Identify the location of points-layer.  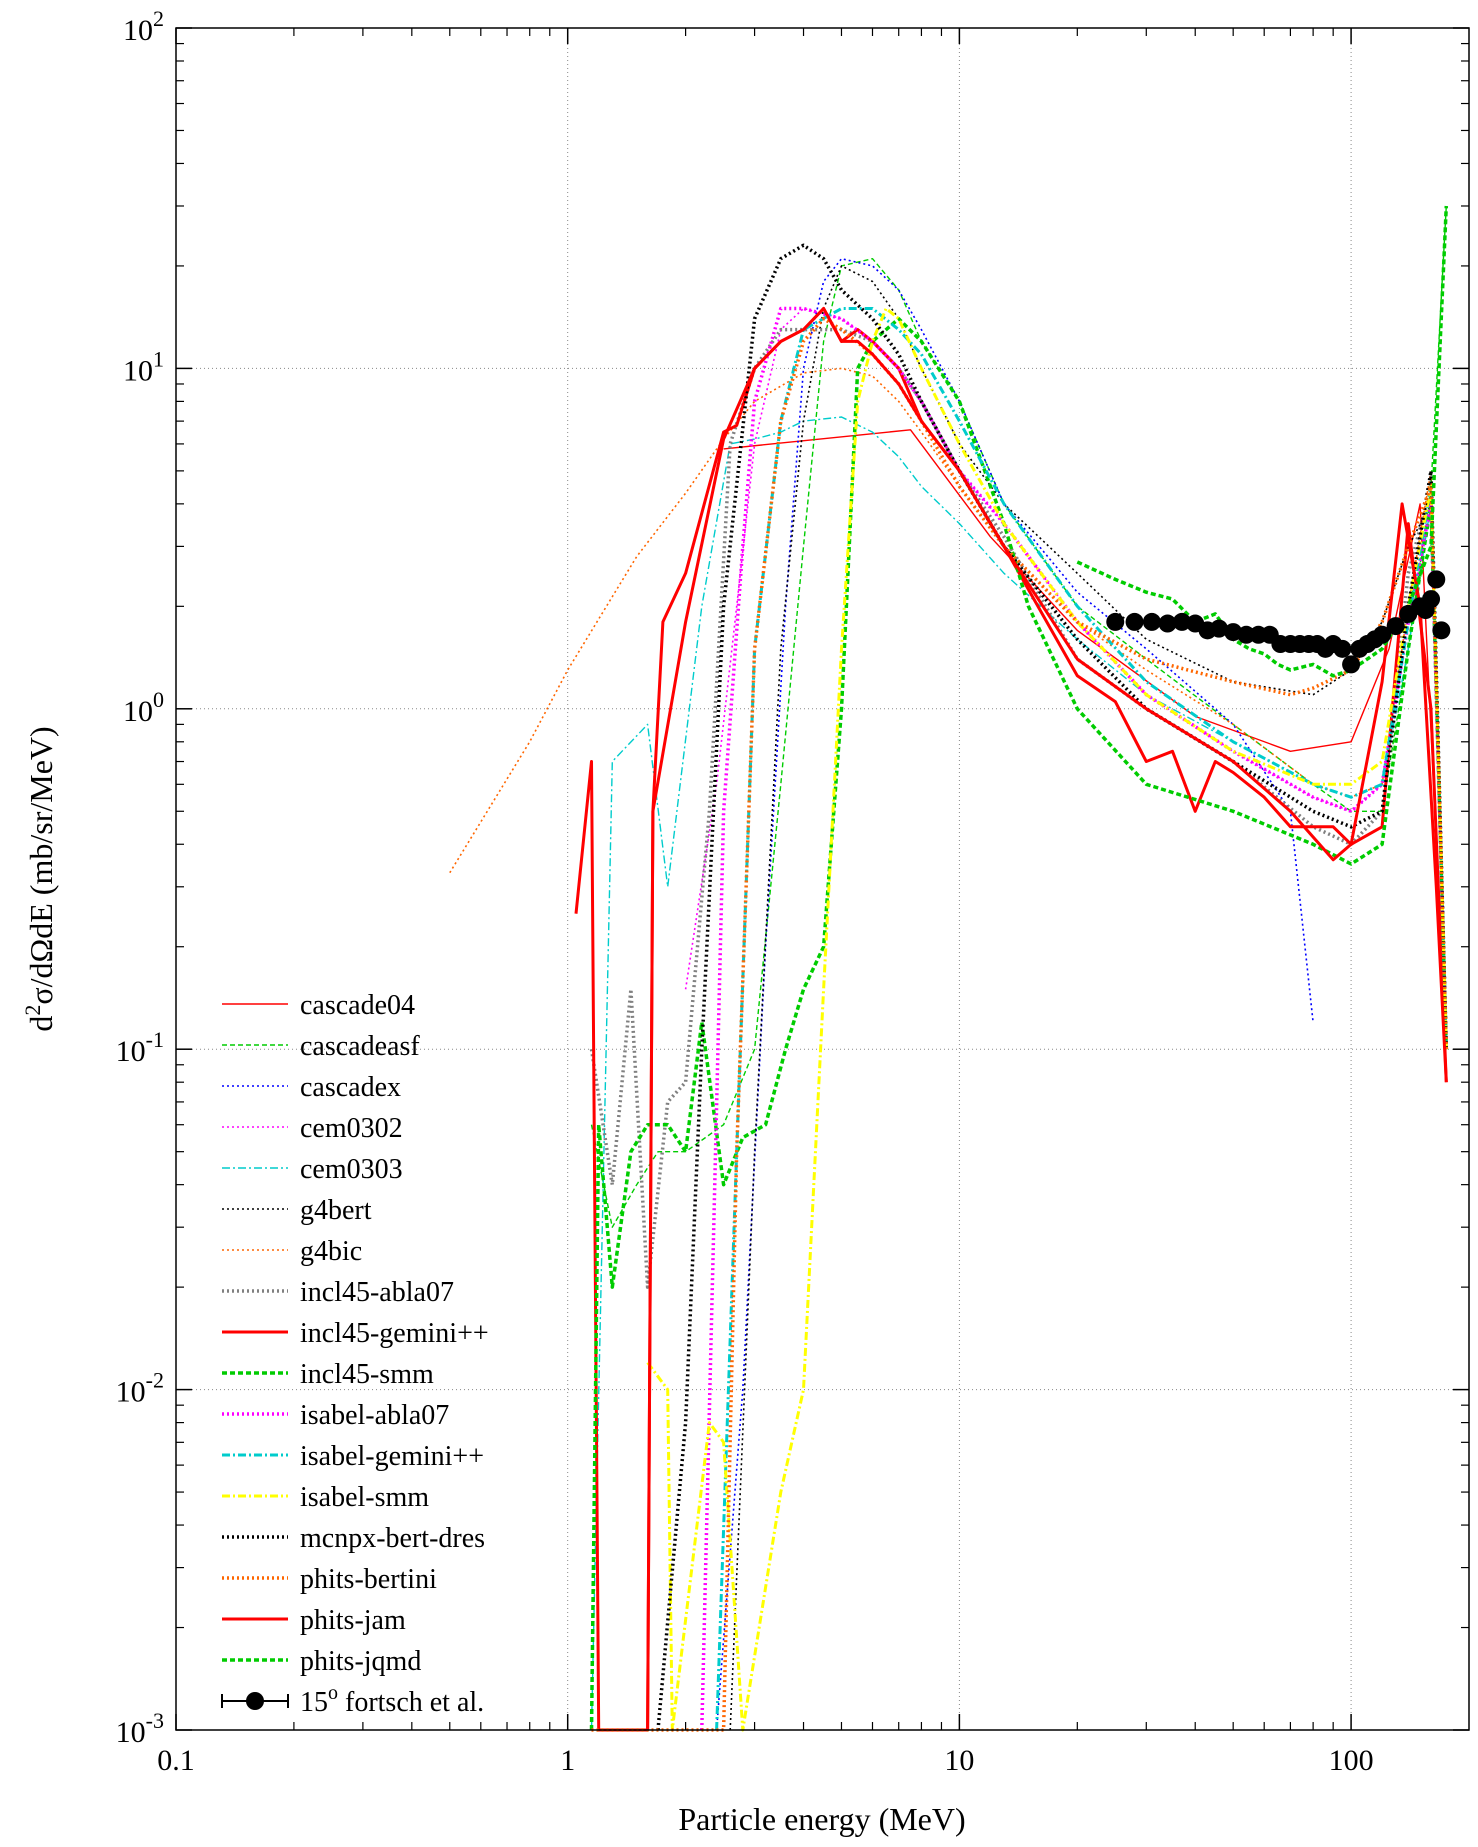
(1278, 622).